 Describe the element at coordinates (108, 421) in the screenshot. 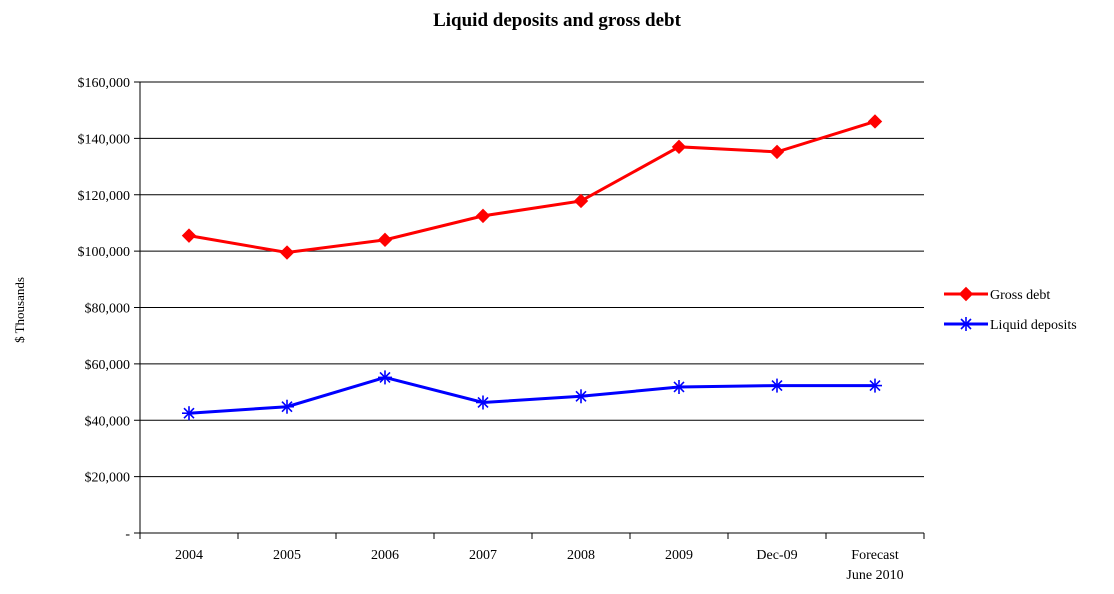

I see `y-tick-label: $40,000` at that location.